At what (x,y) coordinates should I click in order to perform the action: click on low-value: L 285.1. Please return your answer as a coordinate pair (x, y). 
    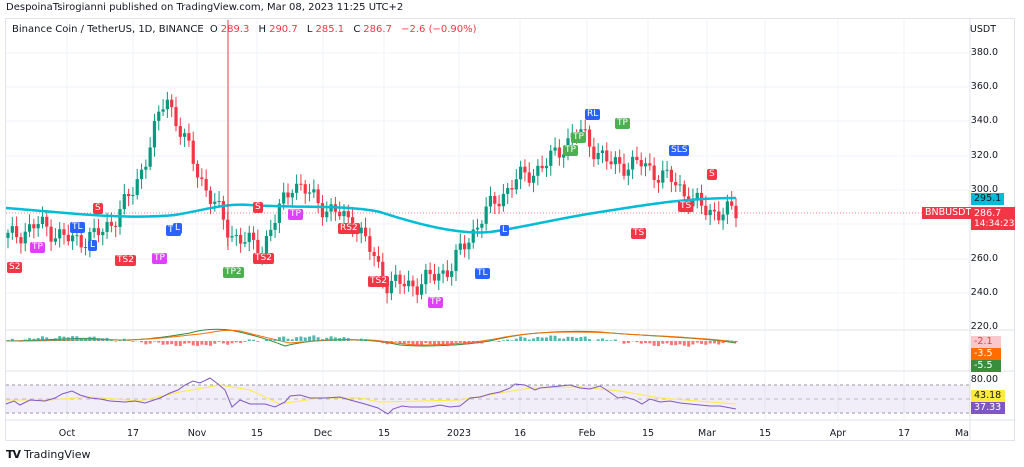
    Looking at the image, I should click on (325, 29).